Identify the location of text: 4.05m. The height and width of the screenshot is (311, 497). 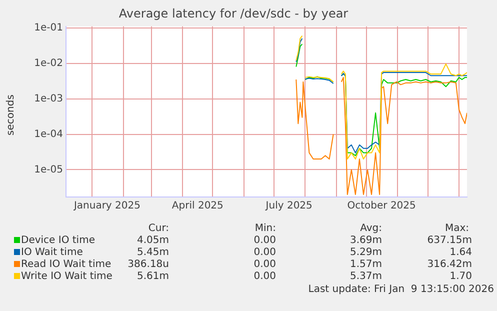
(152, 240).